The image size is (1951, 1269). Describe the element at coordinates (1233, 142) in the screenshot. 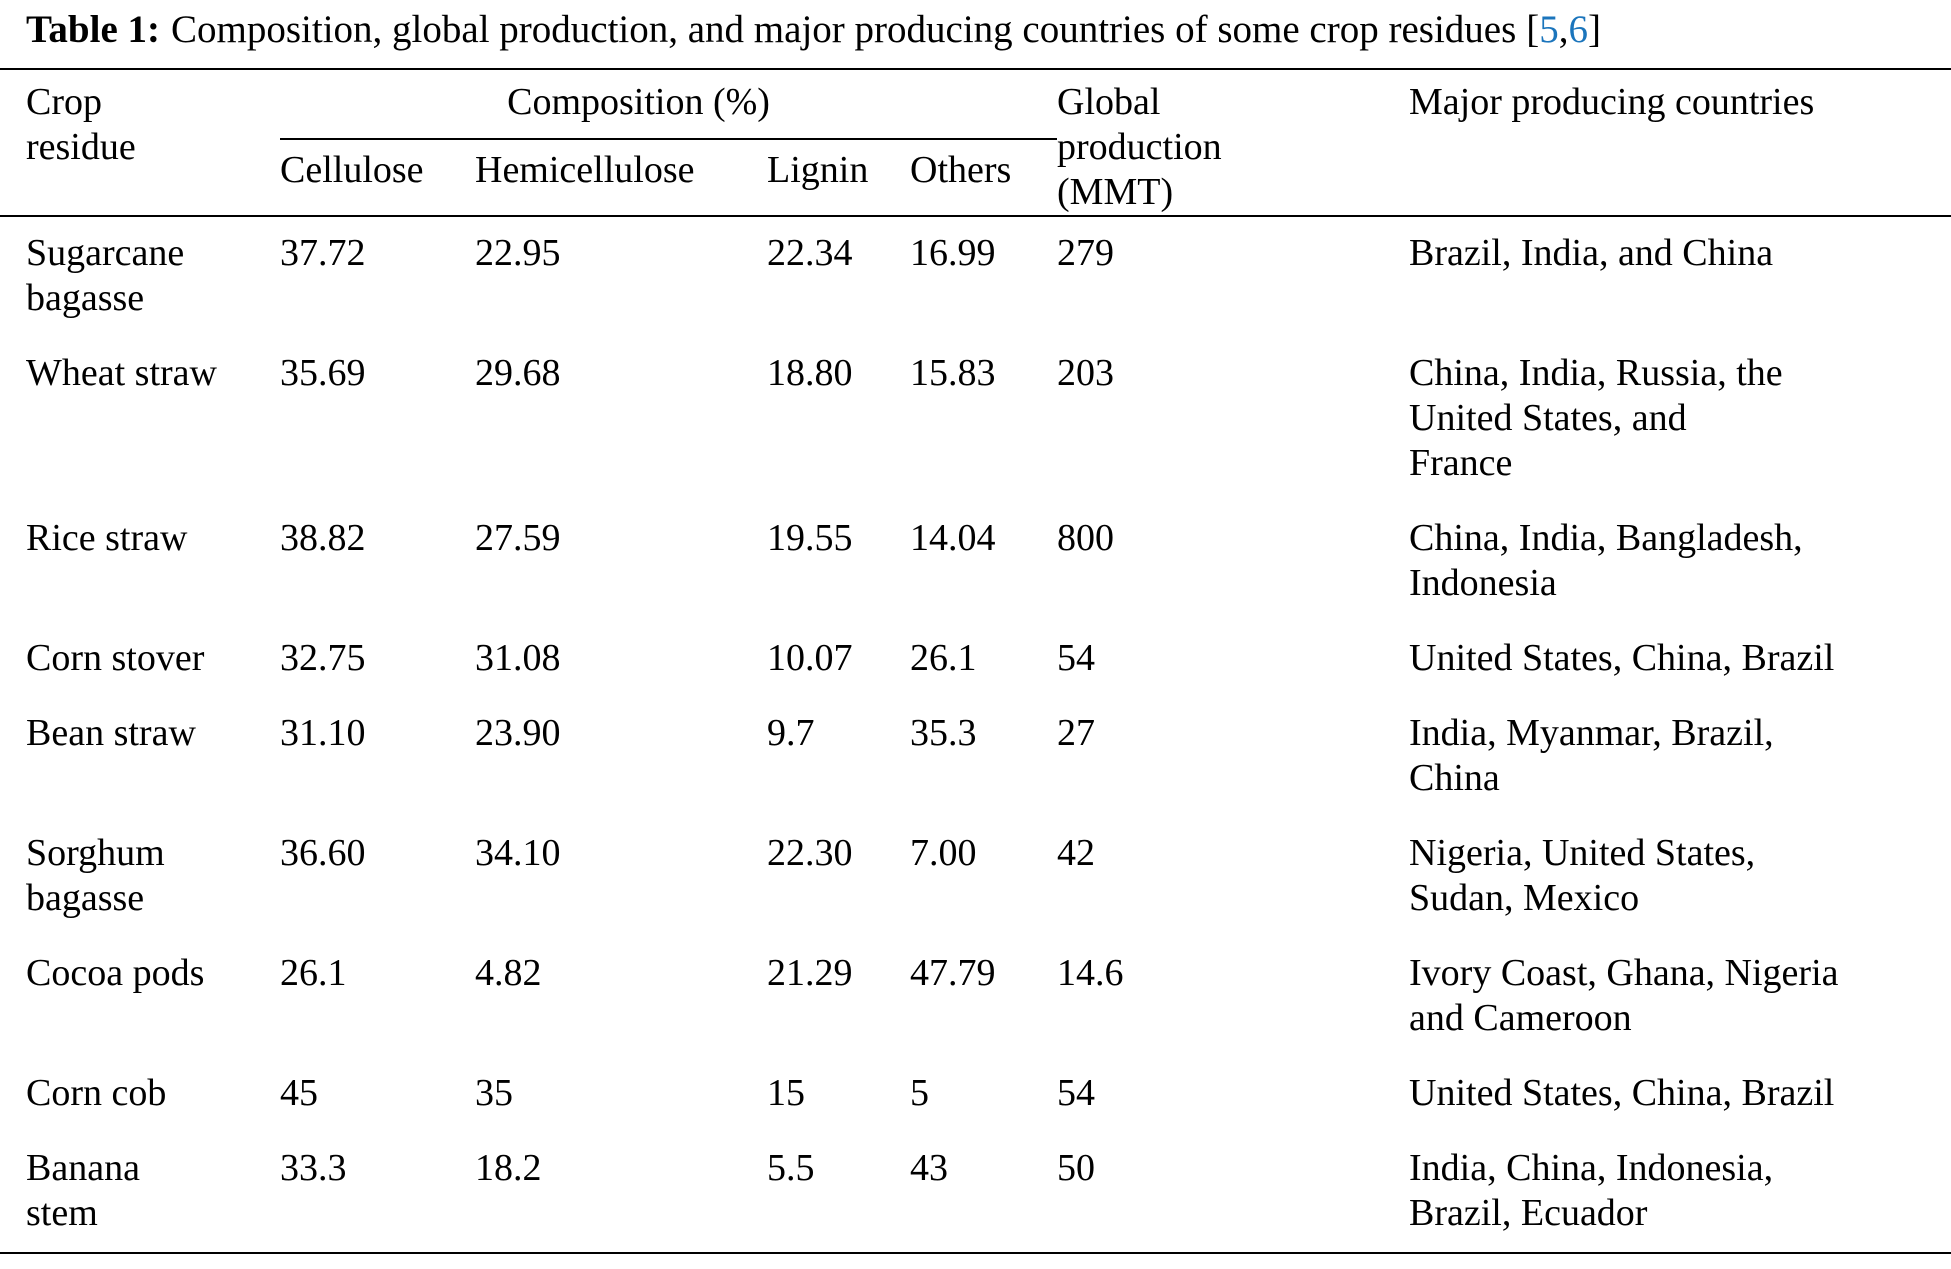

I see `header-global-production: Global production (MMT)` at that location.